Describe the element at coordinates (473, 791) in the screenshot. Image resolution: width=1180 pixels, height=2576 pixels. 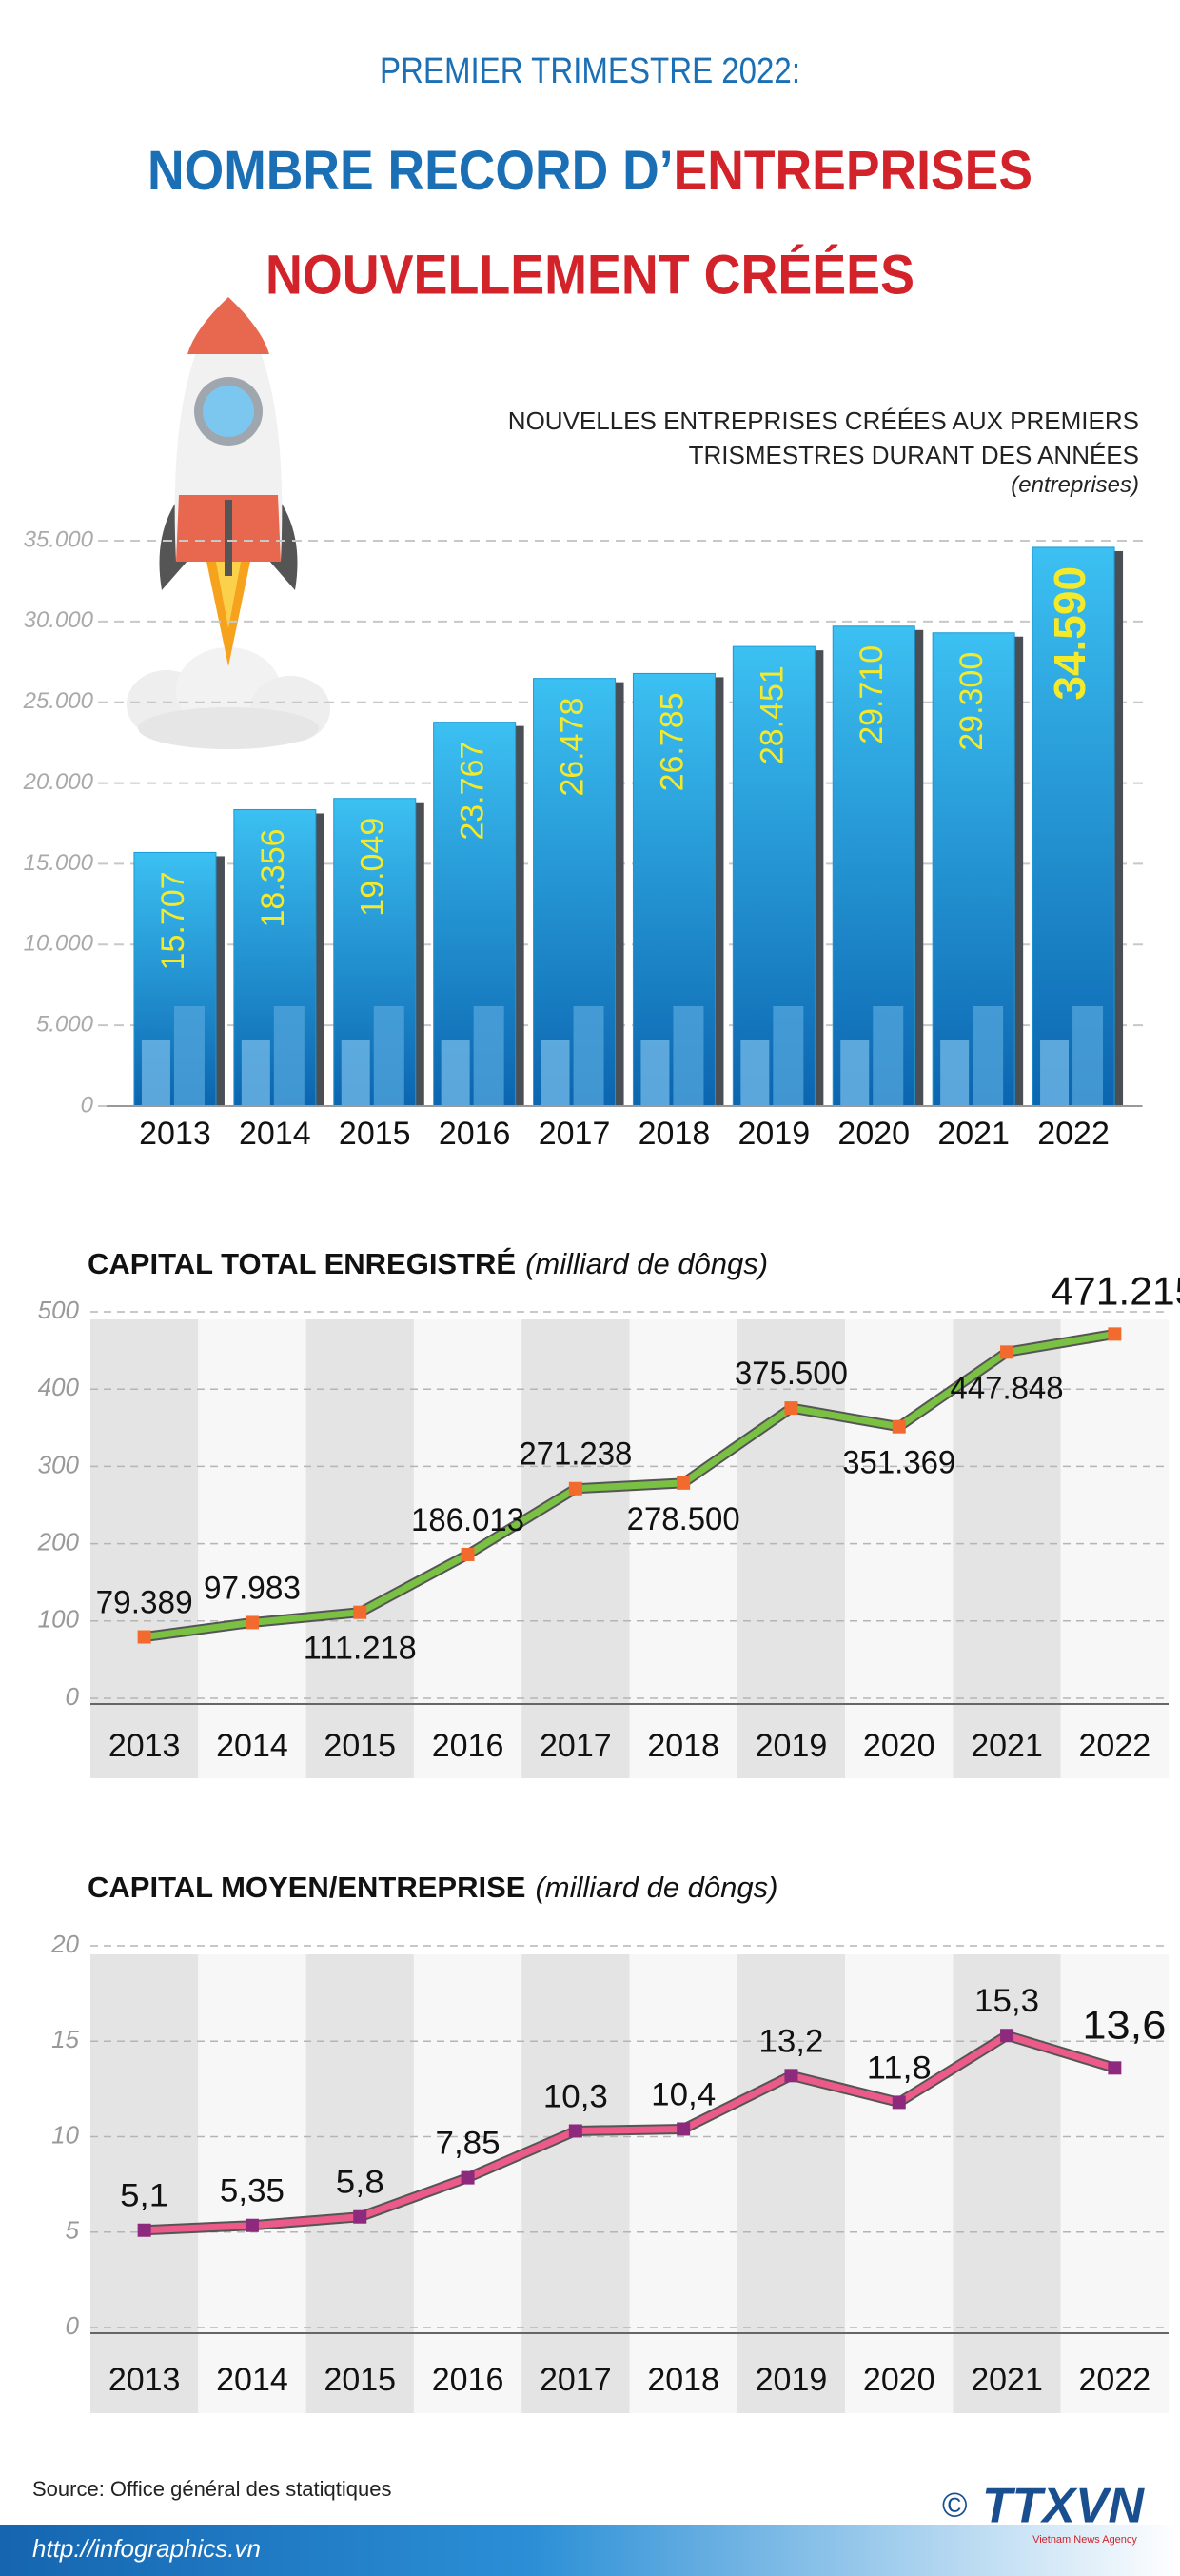
I see `value-label: 23.767` at that location.